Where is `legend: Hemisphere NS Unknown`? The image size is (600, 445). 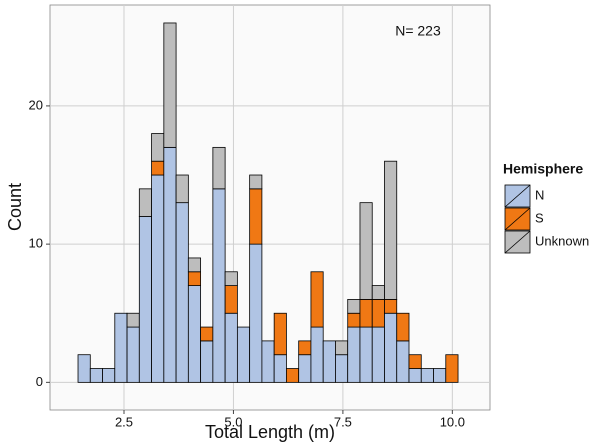 legend: Hemisphere NS Unknown is located at coordinates (546, 207).